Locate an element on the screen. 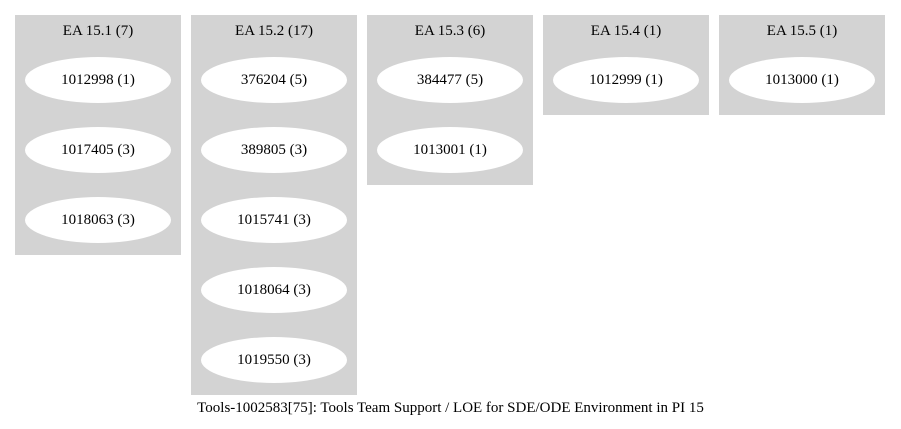  node-ellipse: 1012998 (1) is located at coordinates (98, 80).